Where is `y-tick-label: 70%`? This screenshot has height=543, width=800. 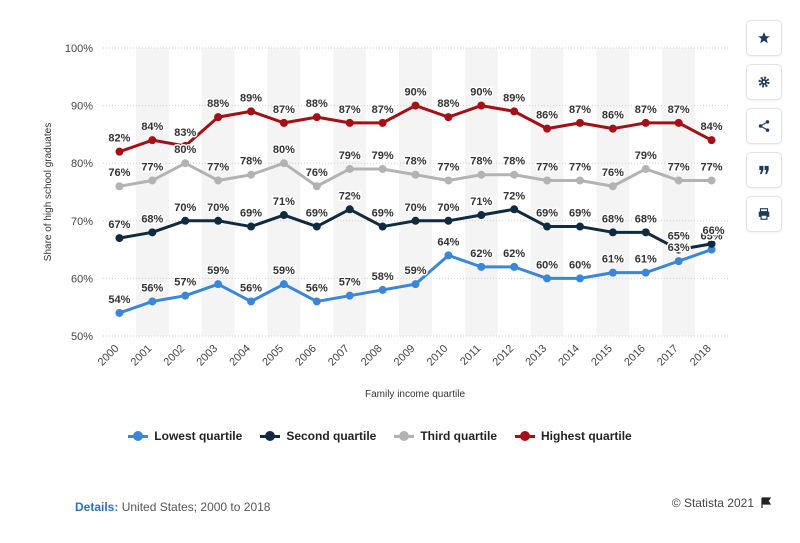
y-tick-label: 70% is located at coordinates (82, 222).